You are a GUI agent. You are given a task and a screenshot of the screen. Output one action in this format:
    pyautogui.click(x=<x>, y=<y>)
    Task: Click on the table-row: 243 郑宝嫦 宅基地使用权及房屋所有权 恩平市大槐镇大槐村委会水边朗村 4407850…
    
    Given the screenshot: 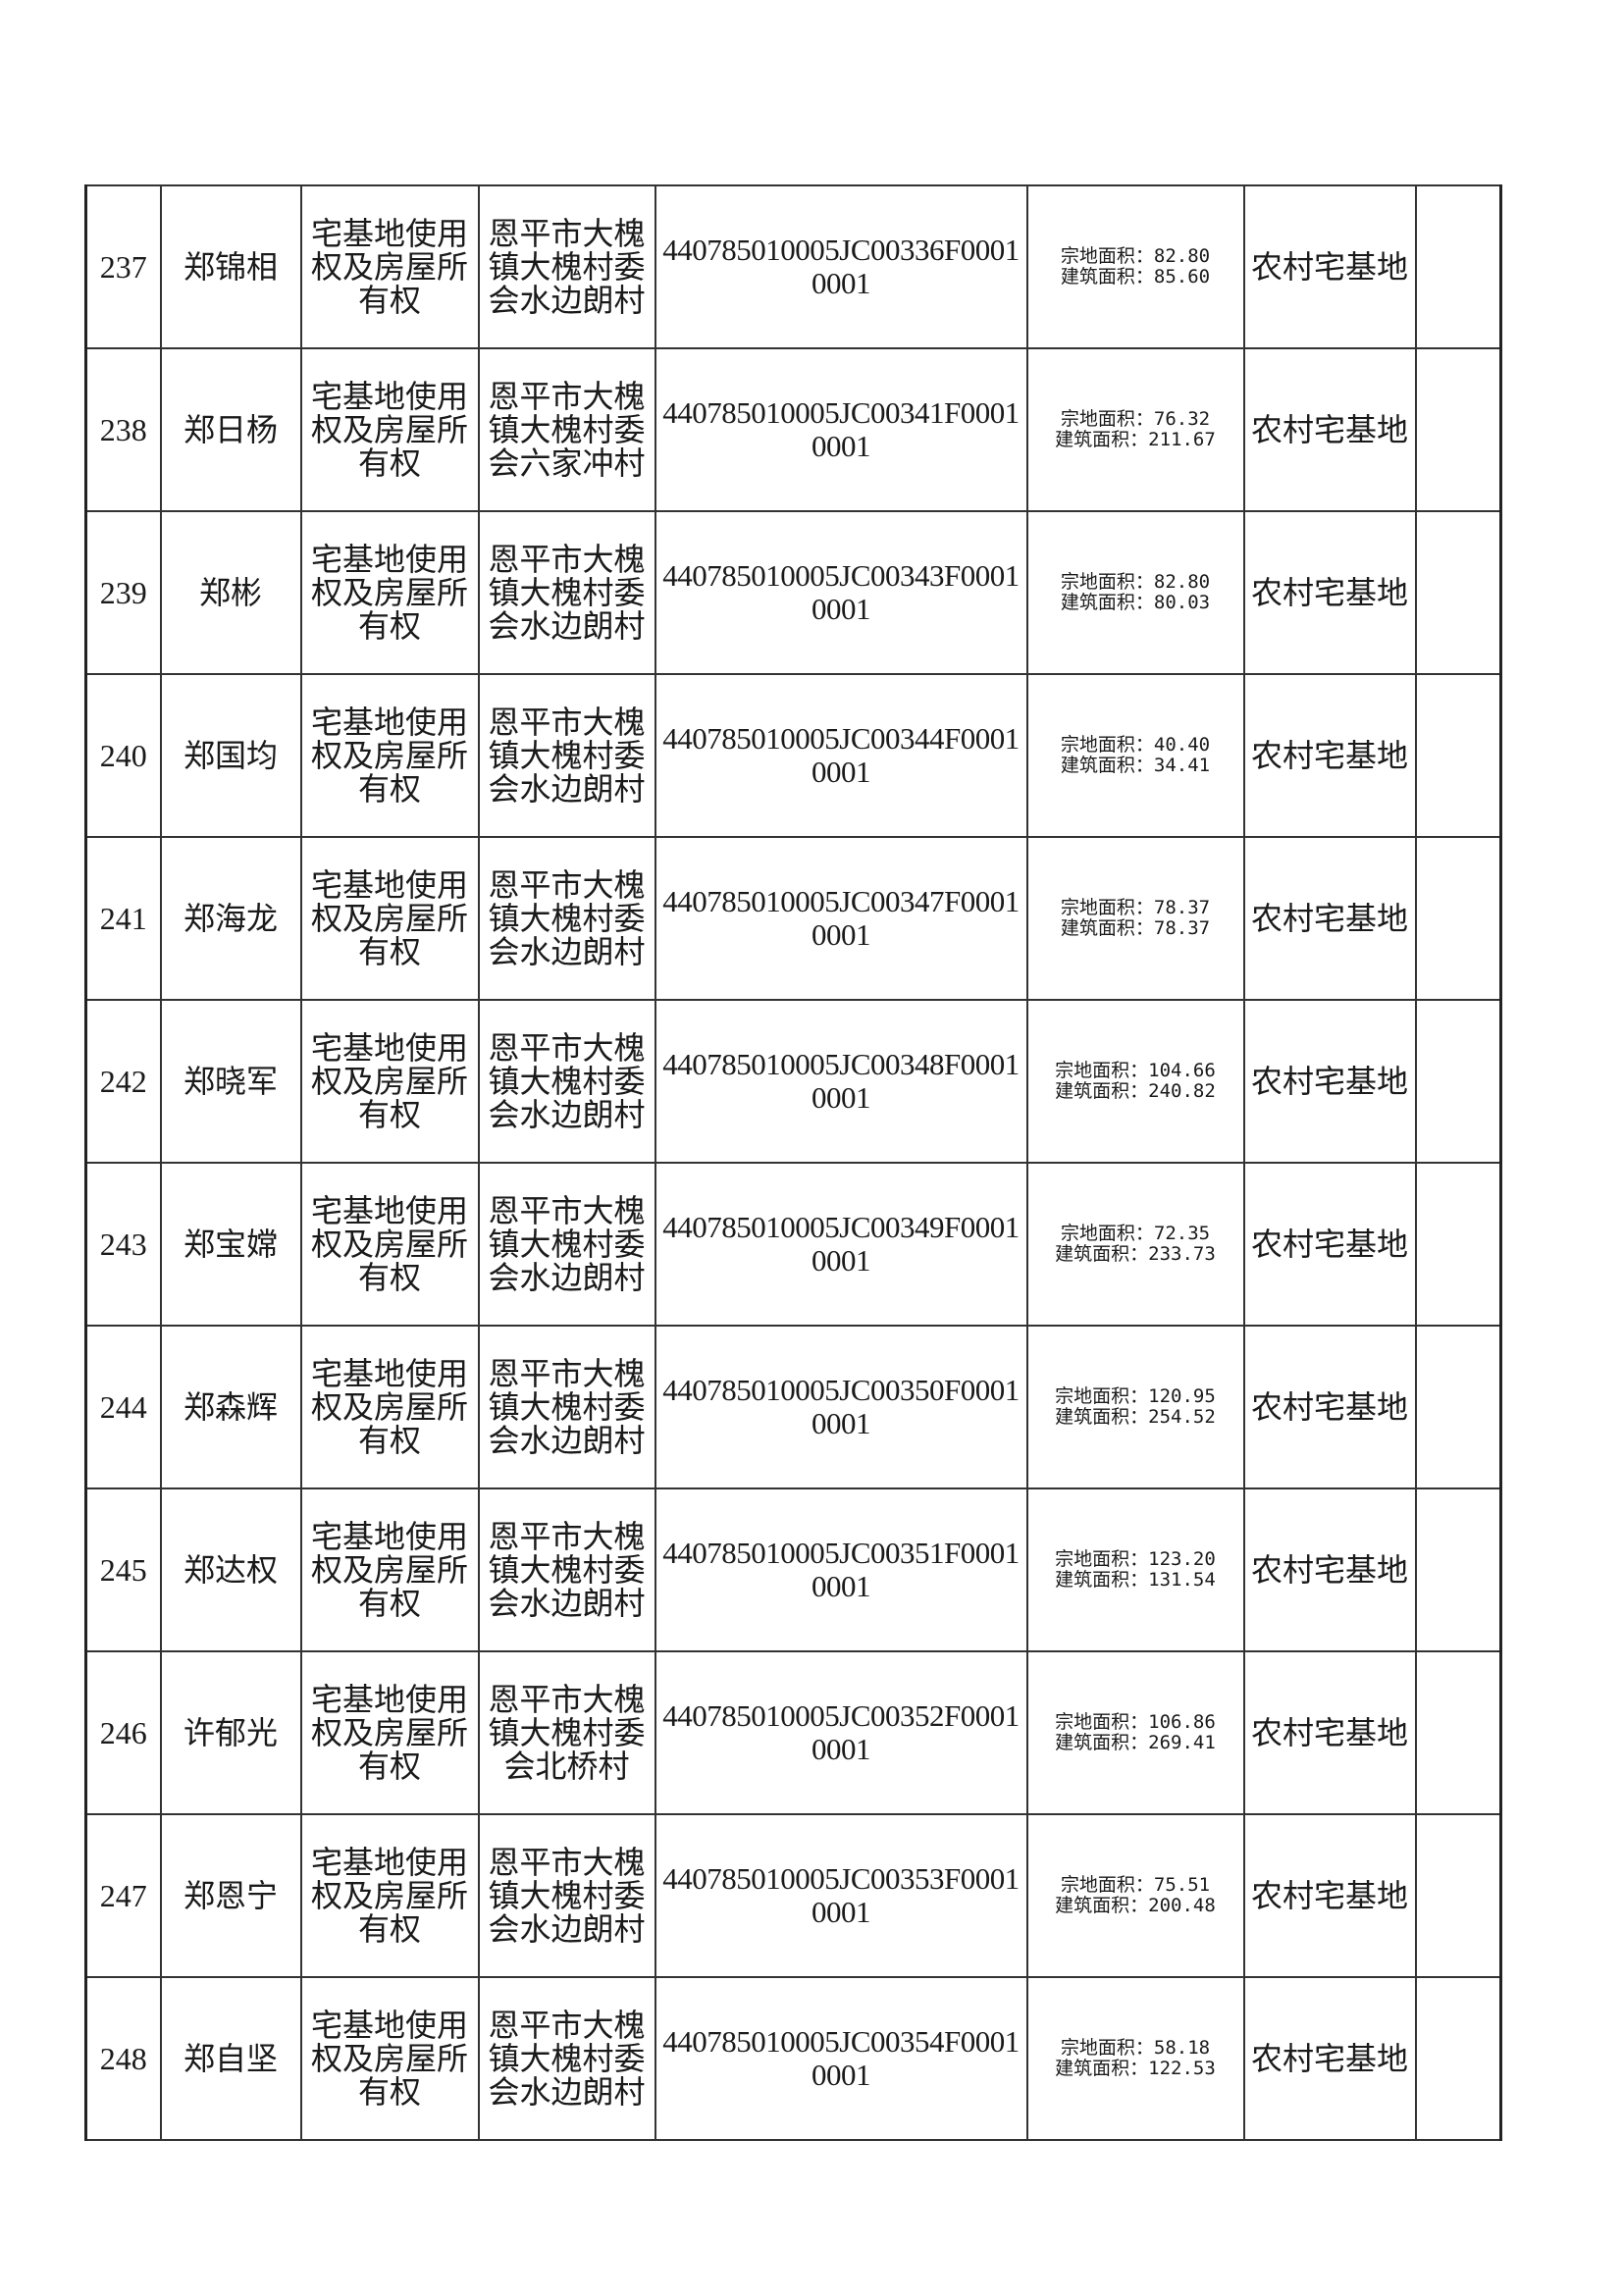 What is the action you would take?
    pyautogui.click(x=793, y=1244)
    